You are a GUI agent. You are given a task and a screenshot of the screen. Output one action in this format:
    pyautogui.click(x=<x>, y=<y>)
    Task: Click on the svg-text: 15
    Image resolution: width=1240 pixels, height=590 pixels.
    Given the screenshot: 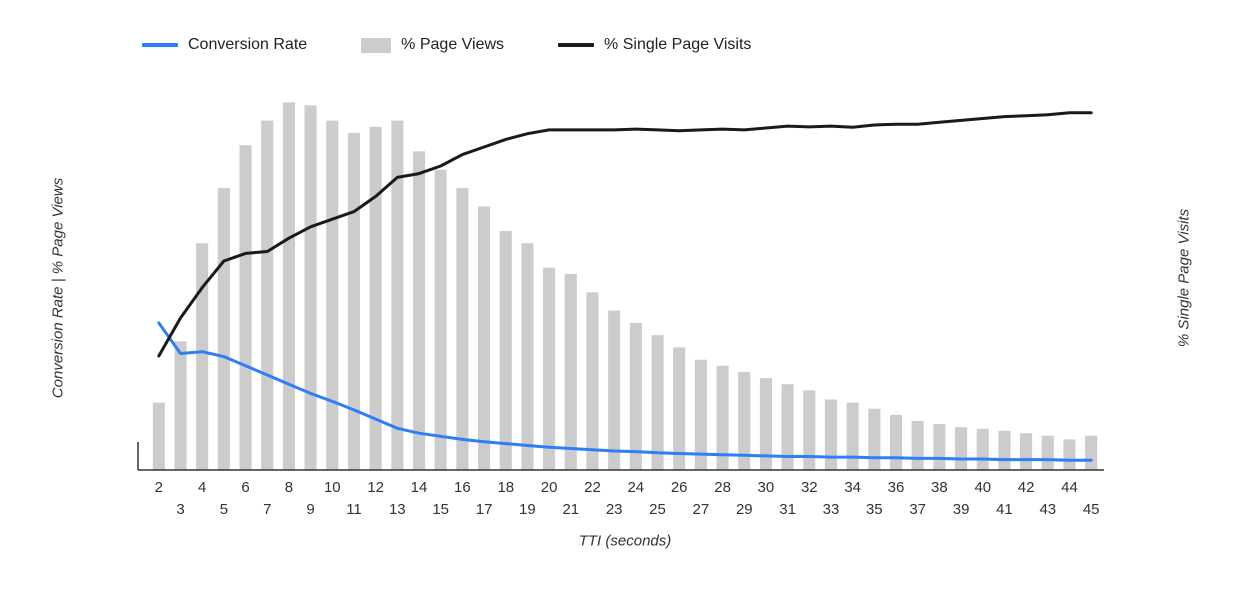 What is the action you would take?
    pyautogui.click(x=440, y=509)
    